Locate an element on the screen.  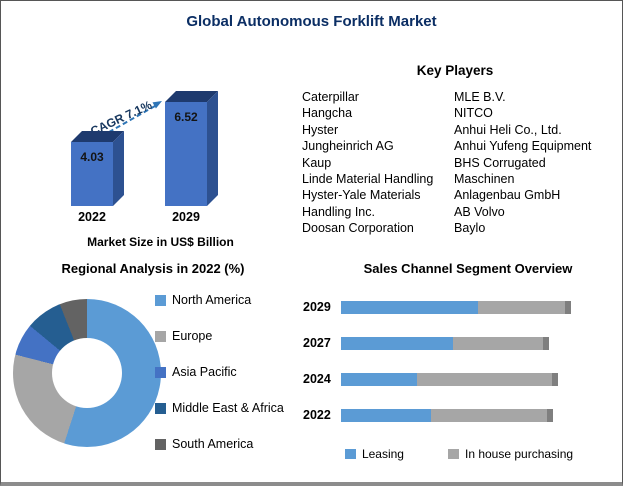
key-player-name: Anhui Heli Co., Ltd. is located at coordinates (508, 129).